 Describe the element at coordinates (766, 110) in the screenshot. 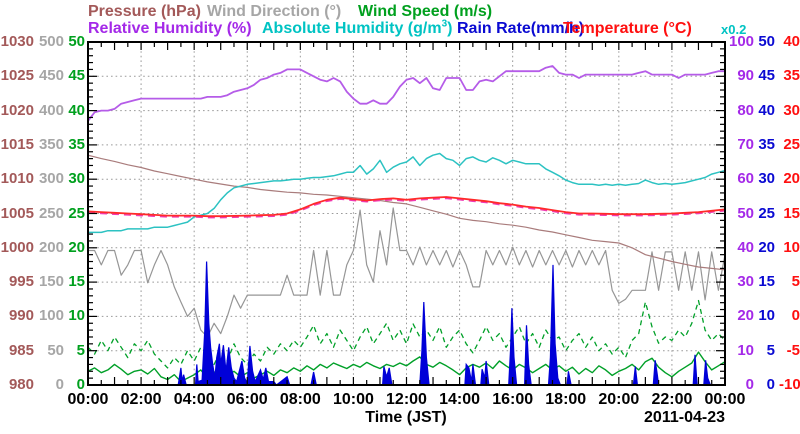

I see `rain-rate-tick-label: 40` at that location.